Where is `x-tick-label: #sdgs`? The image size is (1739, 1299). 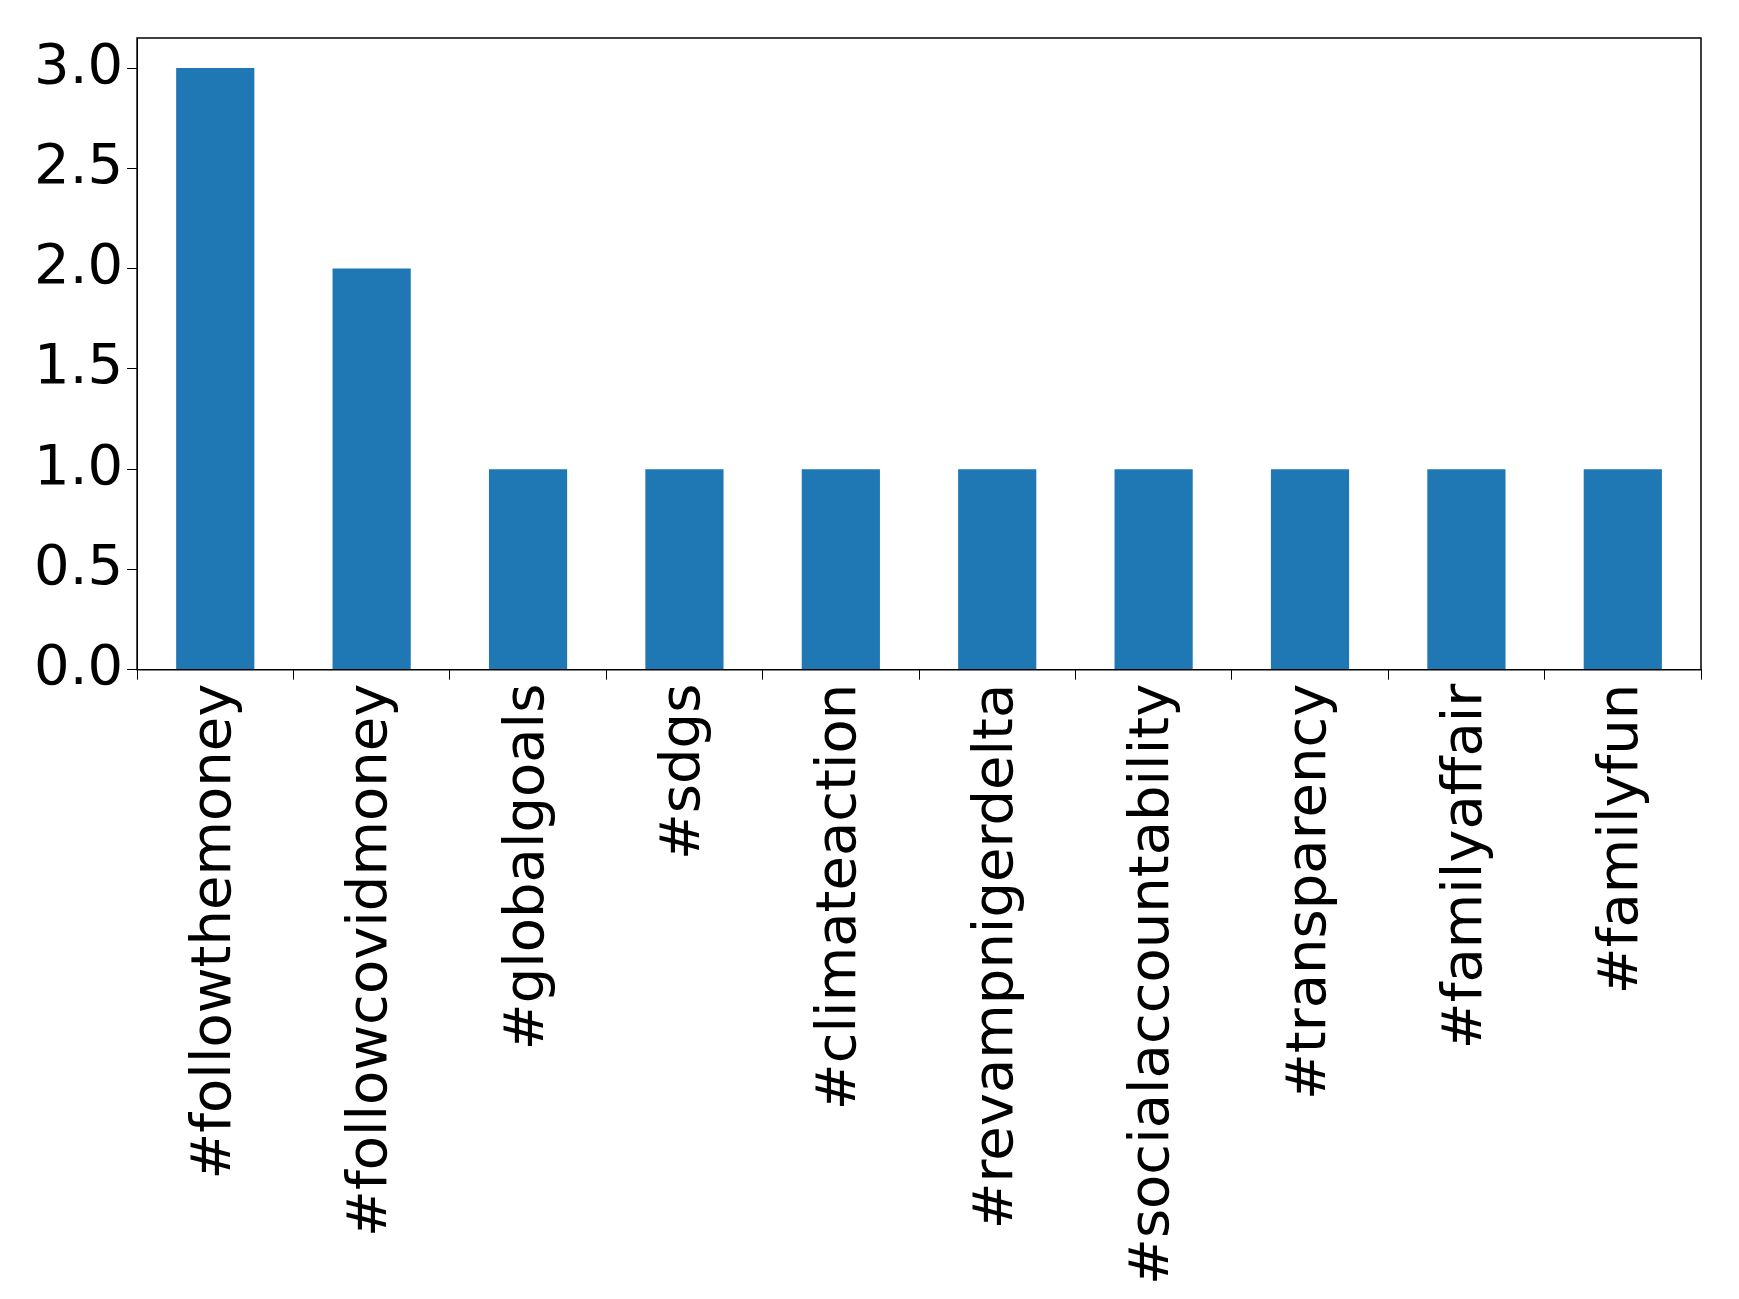 x-tick-label: #sdgs is located at coordinates (679, 772).